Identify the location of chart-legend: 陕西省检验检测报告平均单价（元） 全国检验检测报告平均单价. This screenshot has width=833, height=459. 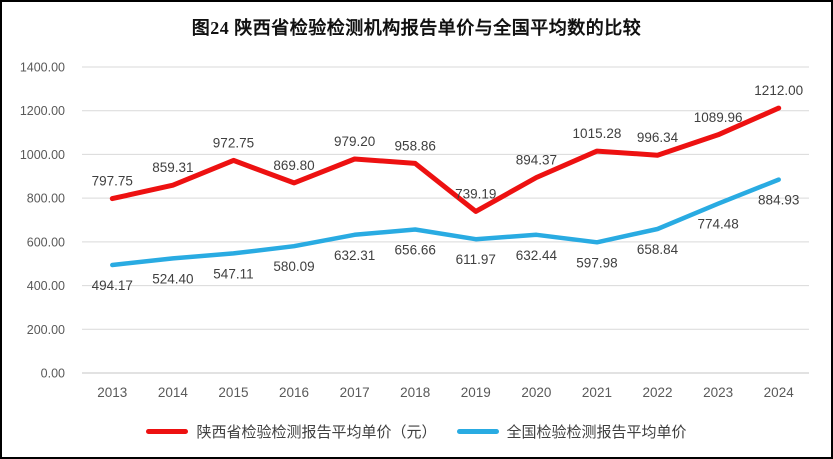
(416, 431).